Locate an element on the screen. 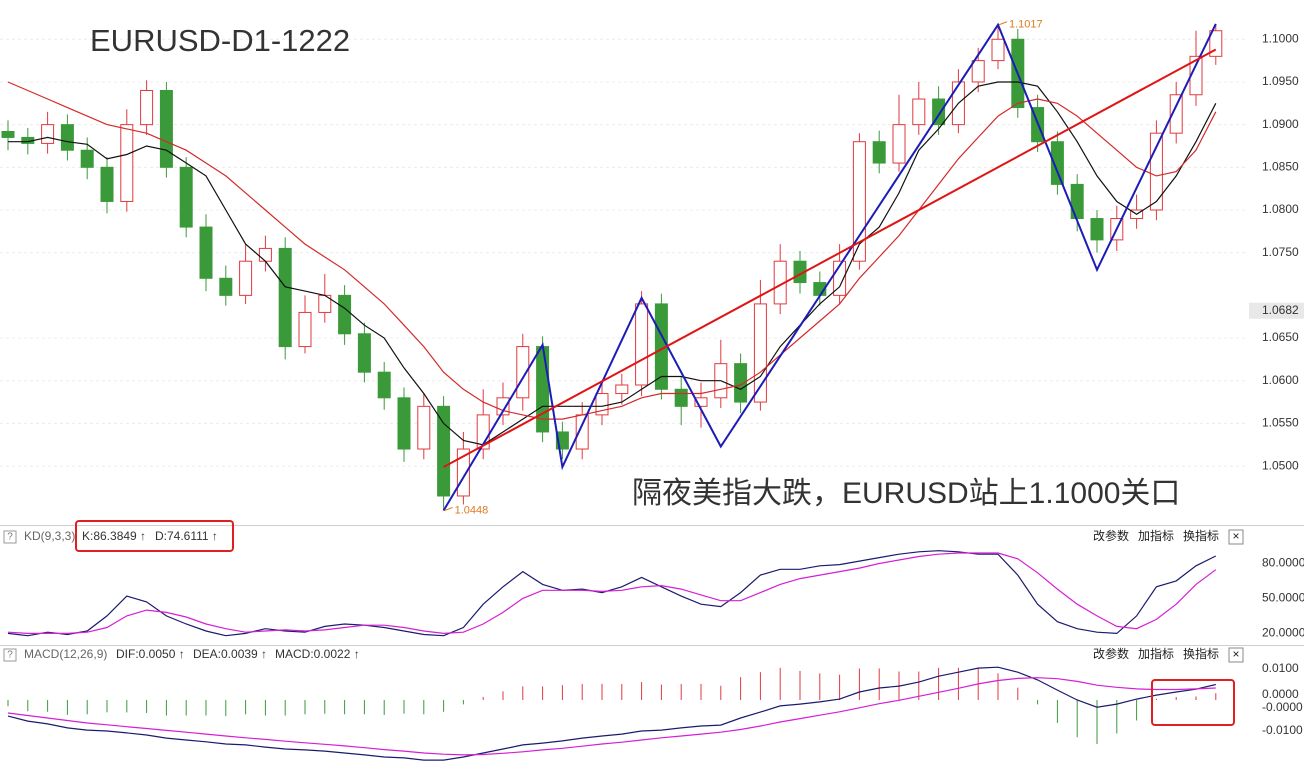 The image size is (1304, 766). y-tick-label: 1.0650 is located at coordinates (1280, 337).